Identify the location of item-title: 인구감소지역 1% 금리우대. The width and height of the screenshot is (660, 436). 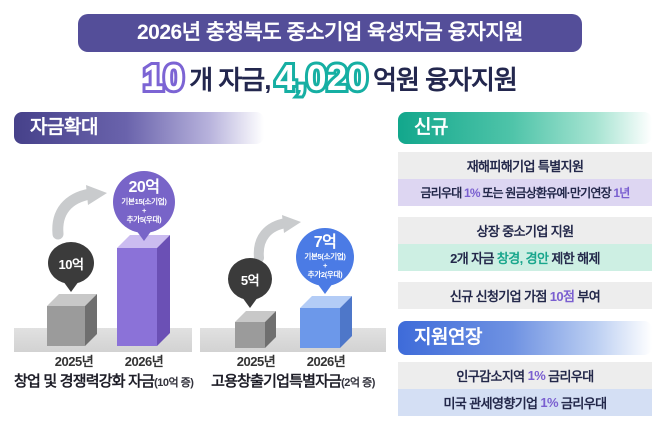
(525, 375).